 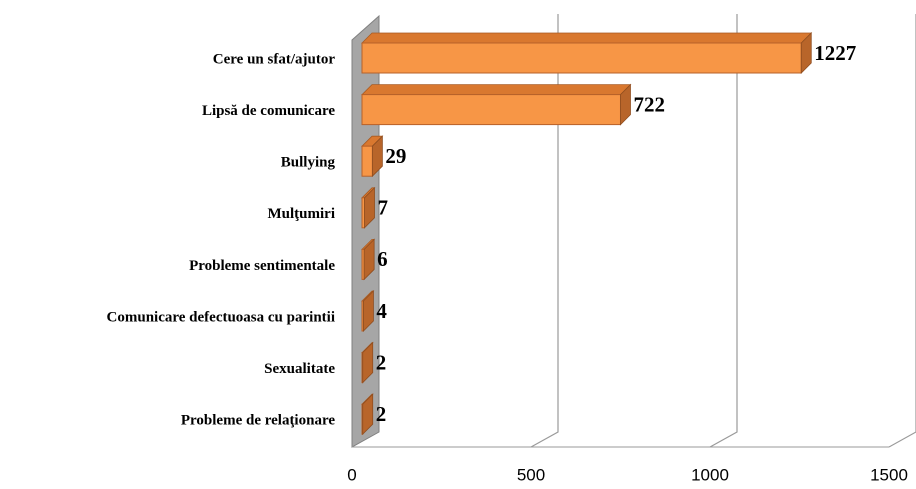 What do you see at coordinates (382, 259) in the screenshot?
I see `value-label: 6` at bounding box center [382, 259].